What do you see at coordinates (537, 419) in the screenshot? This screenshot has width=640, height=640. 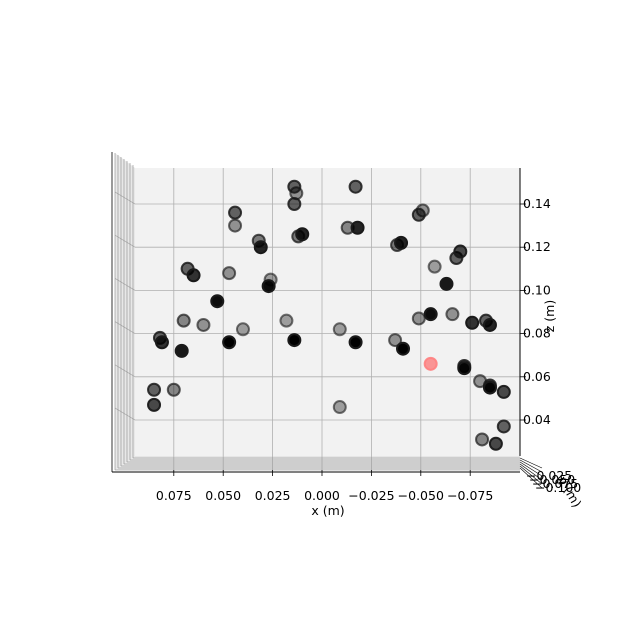 I see `z-tick-label: 0.04` at bounding box center [537, 419].